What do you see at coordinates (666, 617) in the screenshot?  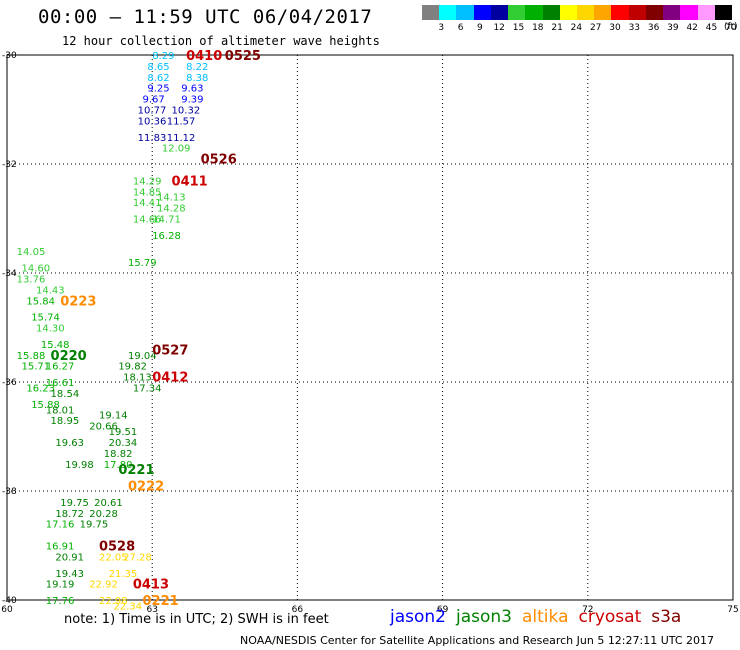 I see `satellite-name-s3a: s3a` at bounding box center [666, 617].